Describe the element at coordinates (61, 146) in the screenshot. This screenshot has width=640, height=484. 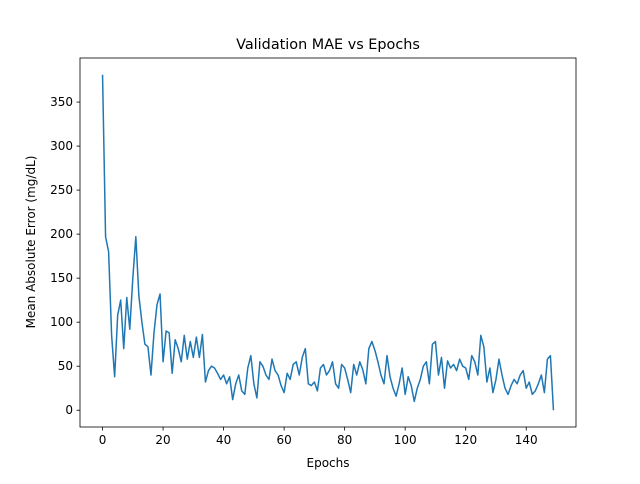
I see `y-tick-label: 300` at that location.